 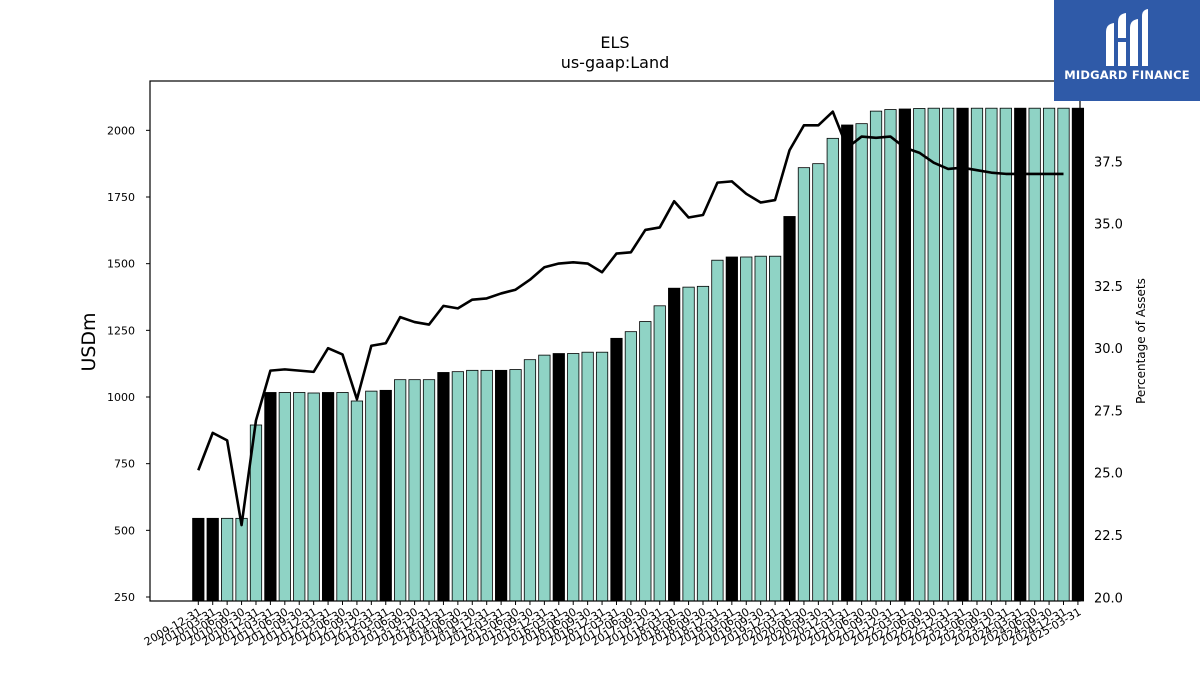 I want to click on y-axis-left: 250 500 750 1000 1250 1500 1750 2000, so click(x=128, y=364).